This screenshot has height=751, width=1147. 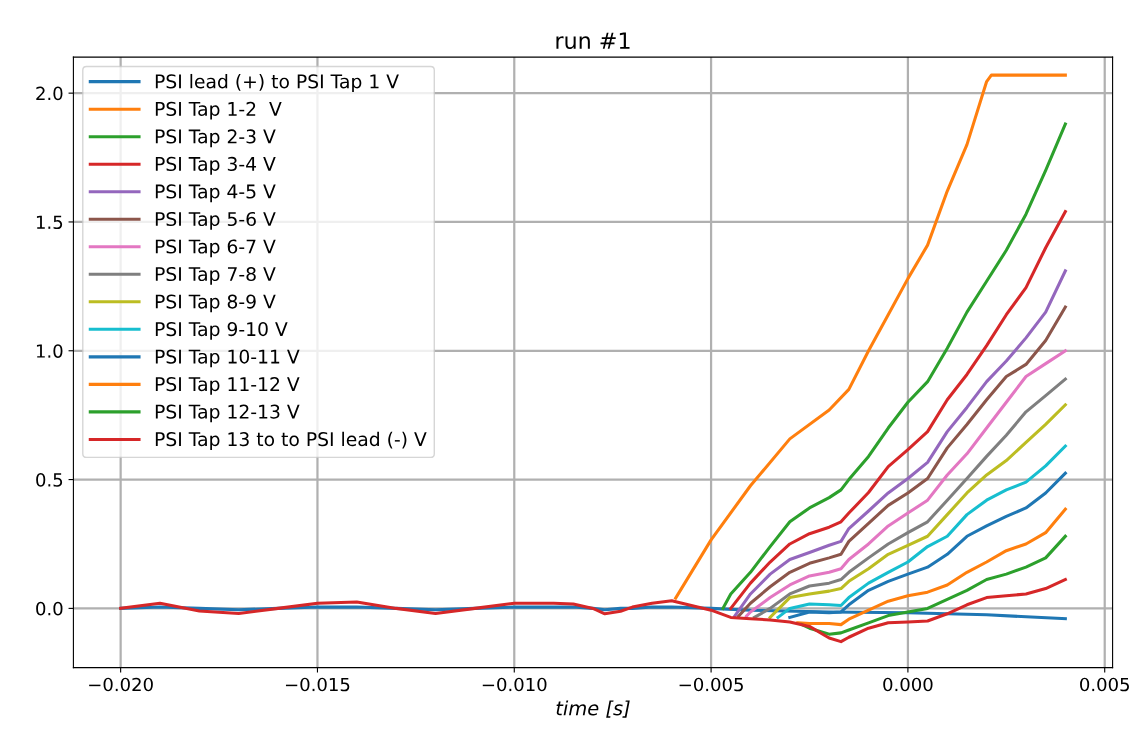 I want to click on x-tick-label: 0.005, so click(x=1104, y=684).